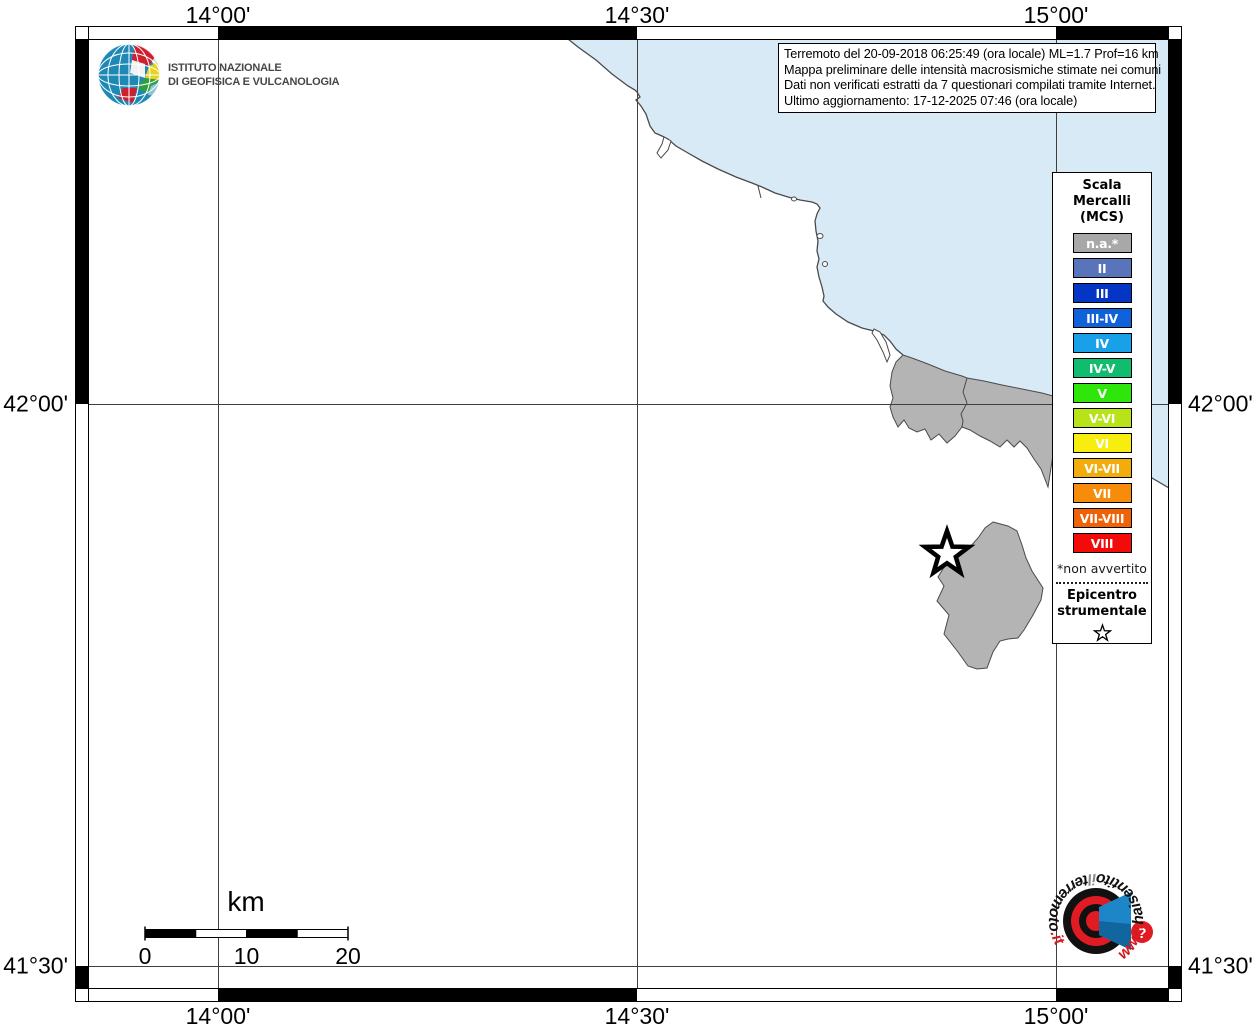 This screenshot has height=1030, width=1254. What do you see at coordinates (1115, 921) in the screenshot?
I see `megaphone-icon` at bounding box center [1115, 921].